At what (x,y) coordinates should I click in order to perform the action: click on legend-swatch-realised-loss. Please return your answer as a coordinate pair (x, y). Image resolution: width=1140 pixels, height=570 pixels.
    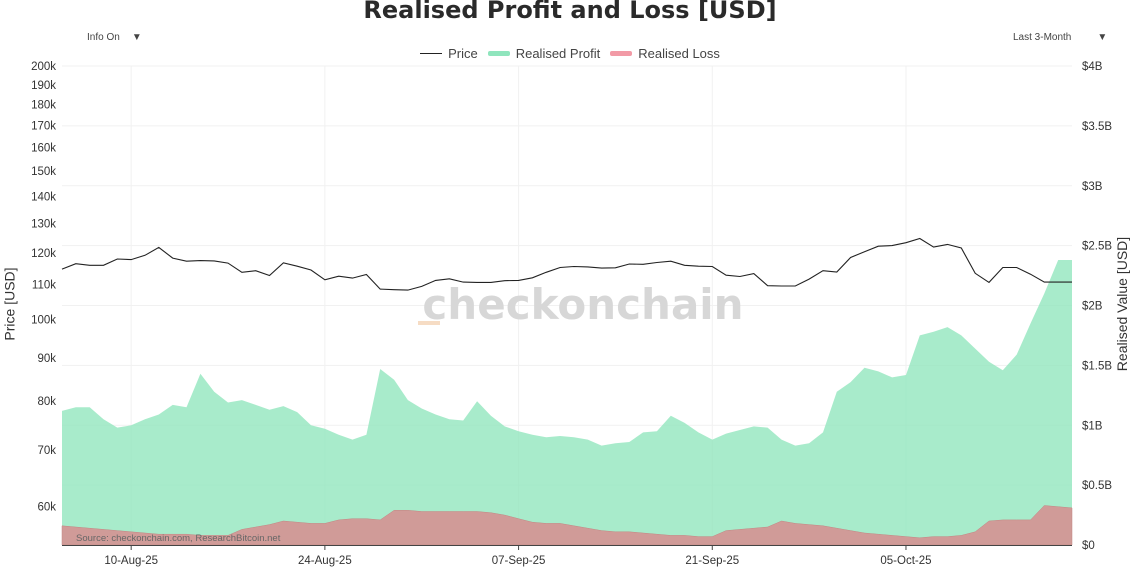
    Looking at the image, I should click on (621, 53).